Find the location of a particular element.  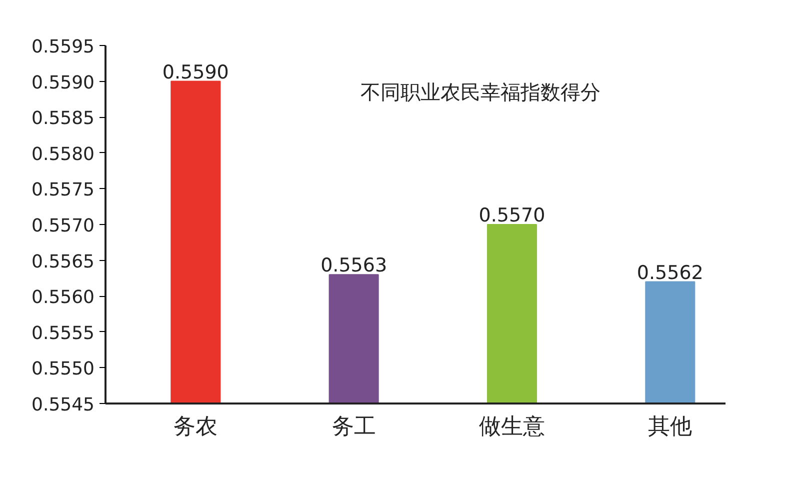

y-tick-label: 0.5595 is located at coordinates (63, 47).